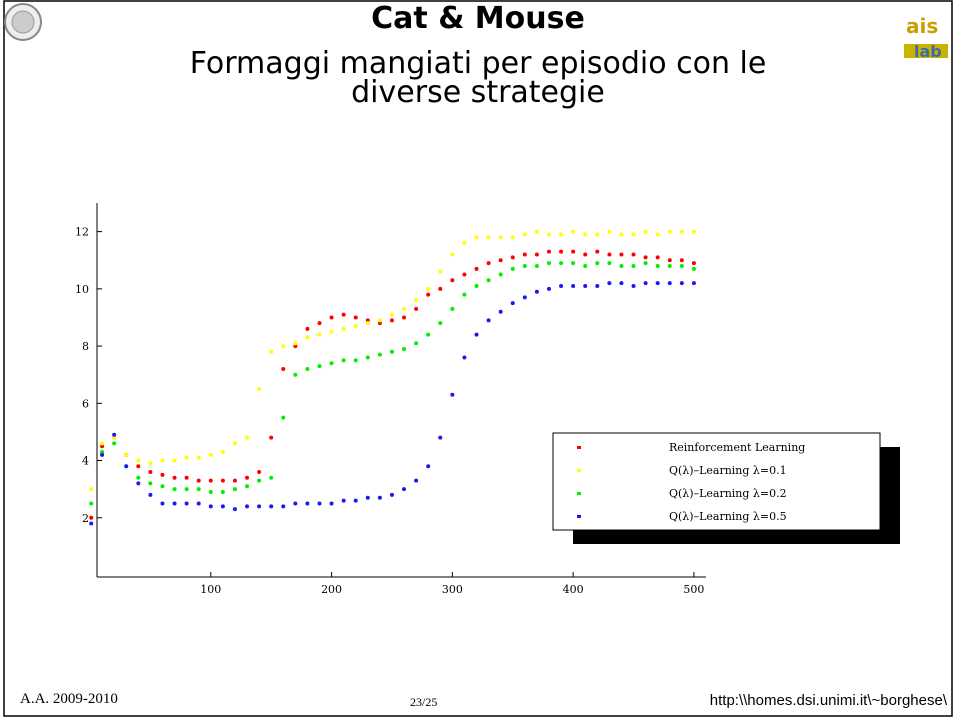  I want to click on svg-text: ais, so click(922, 26).